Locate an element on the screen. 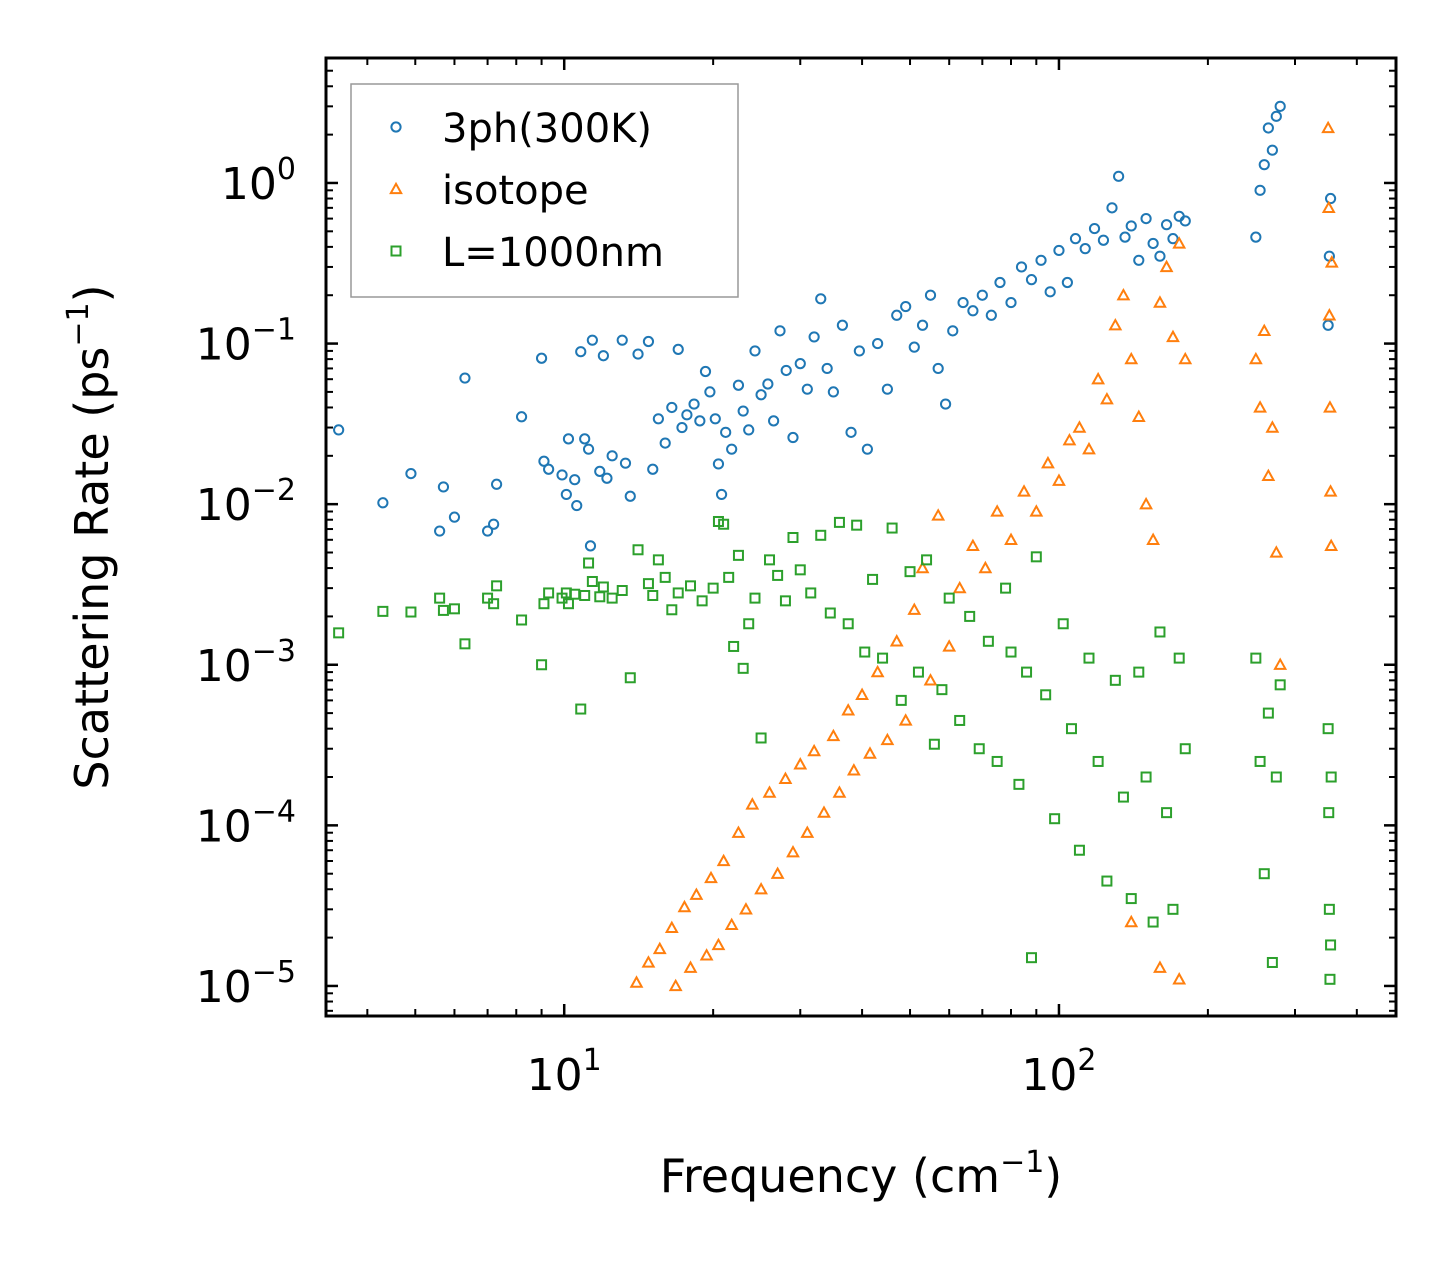 This screenshot has height=1265, width=1455. y-tick-label: 10⁻⁵ is located at coordinates (246, 984).